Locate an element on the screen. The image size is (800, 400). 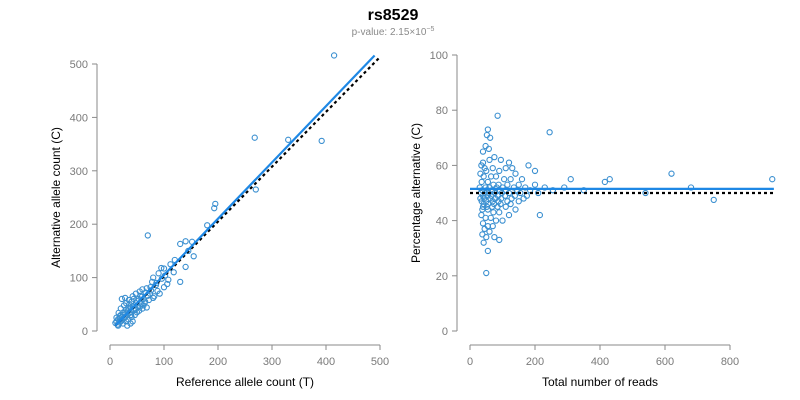
right-x-tick-label: 200 is located at coordinates (535, 362).